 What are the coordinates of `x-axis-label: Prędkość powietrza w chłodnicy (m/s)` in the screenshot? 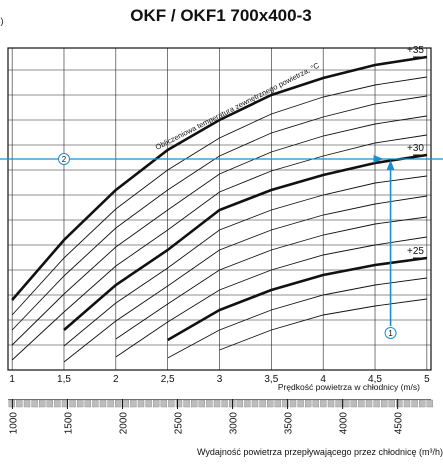 It's located at (349, 387).